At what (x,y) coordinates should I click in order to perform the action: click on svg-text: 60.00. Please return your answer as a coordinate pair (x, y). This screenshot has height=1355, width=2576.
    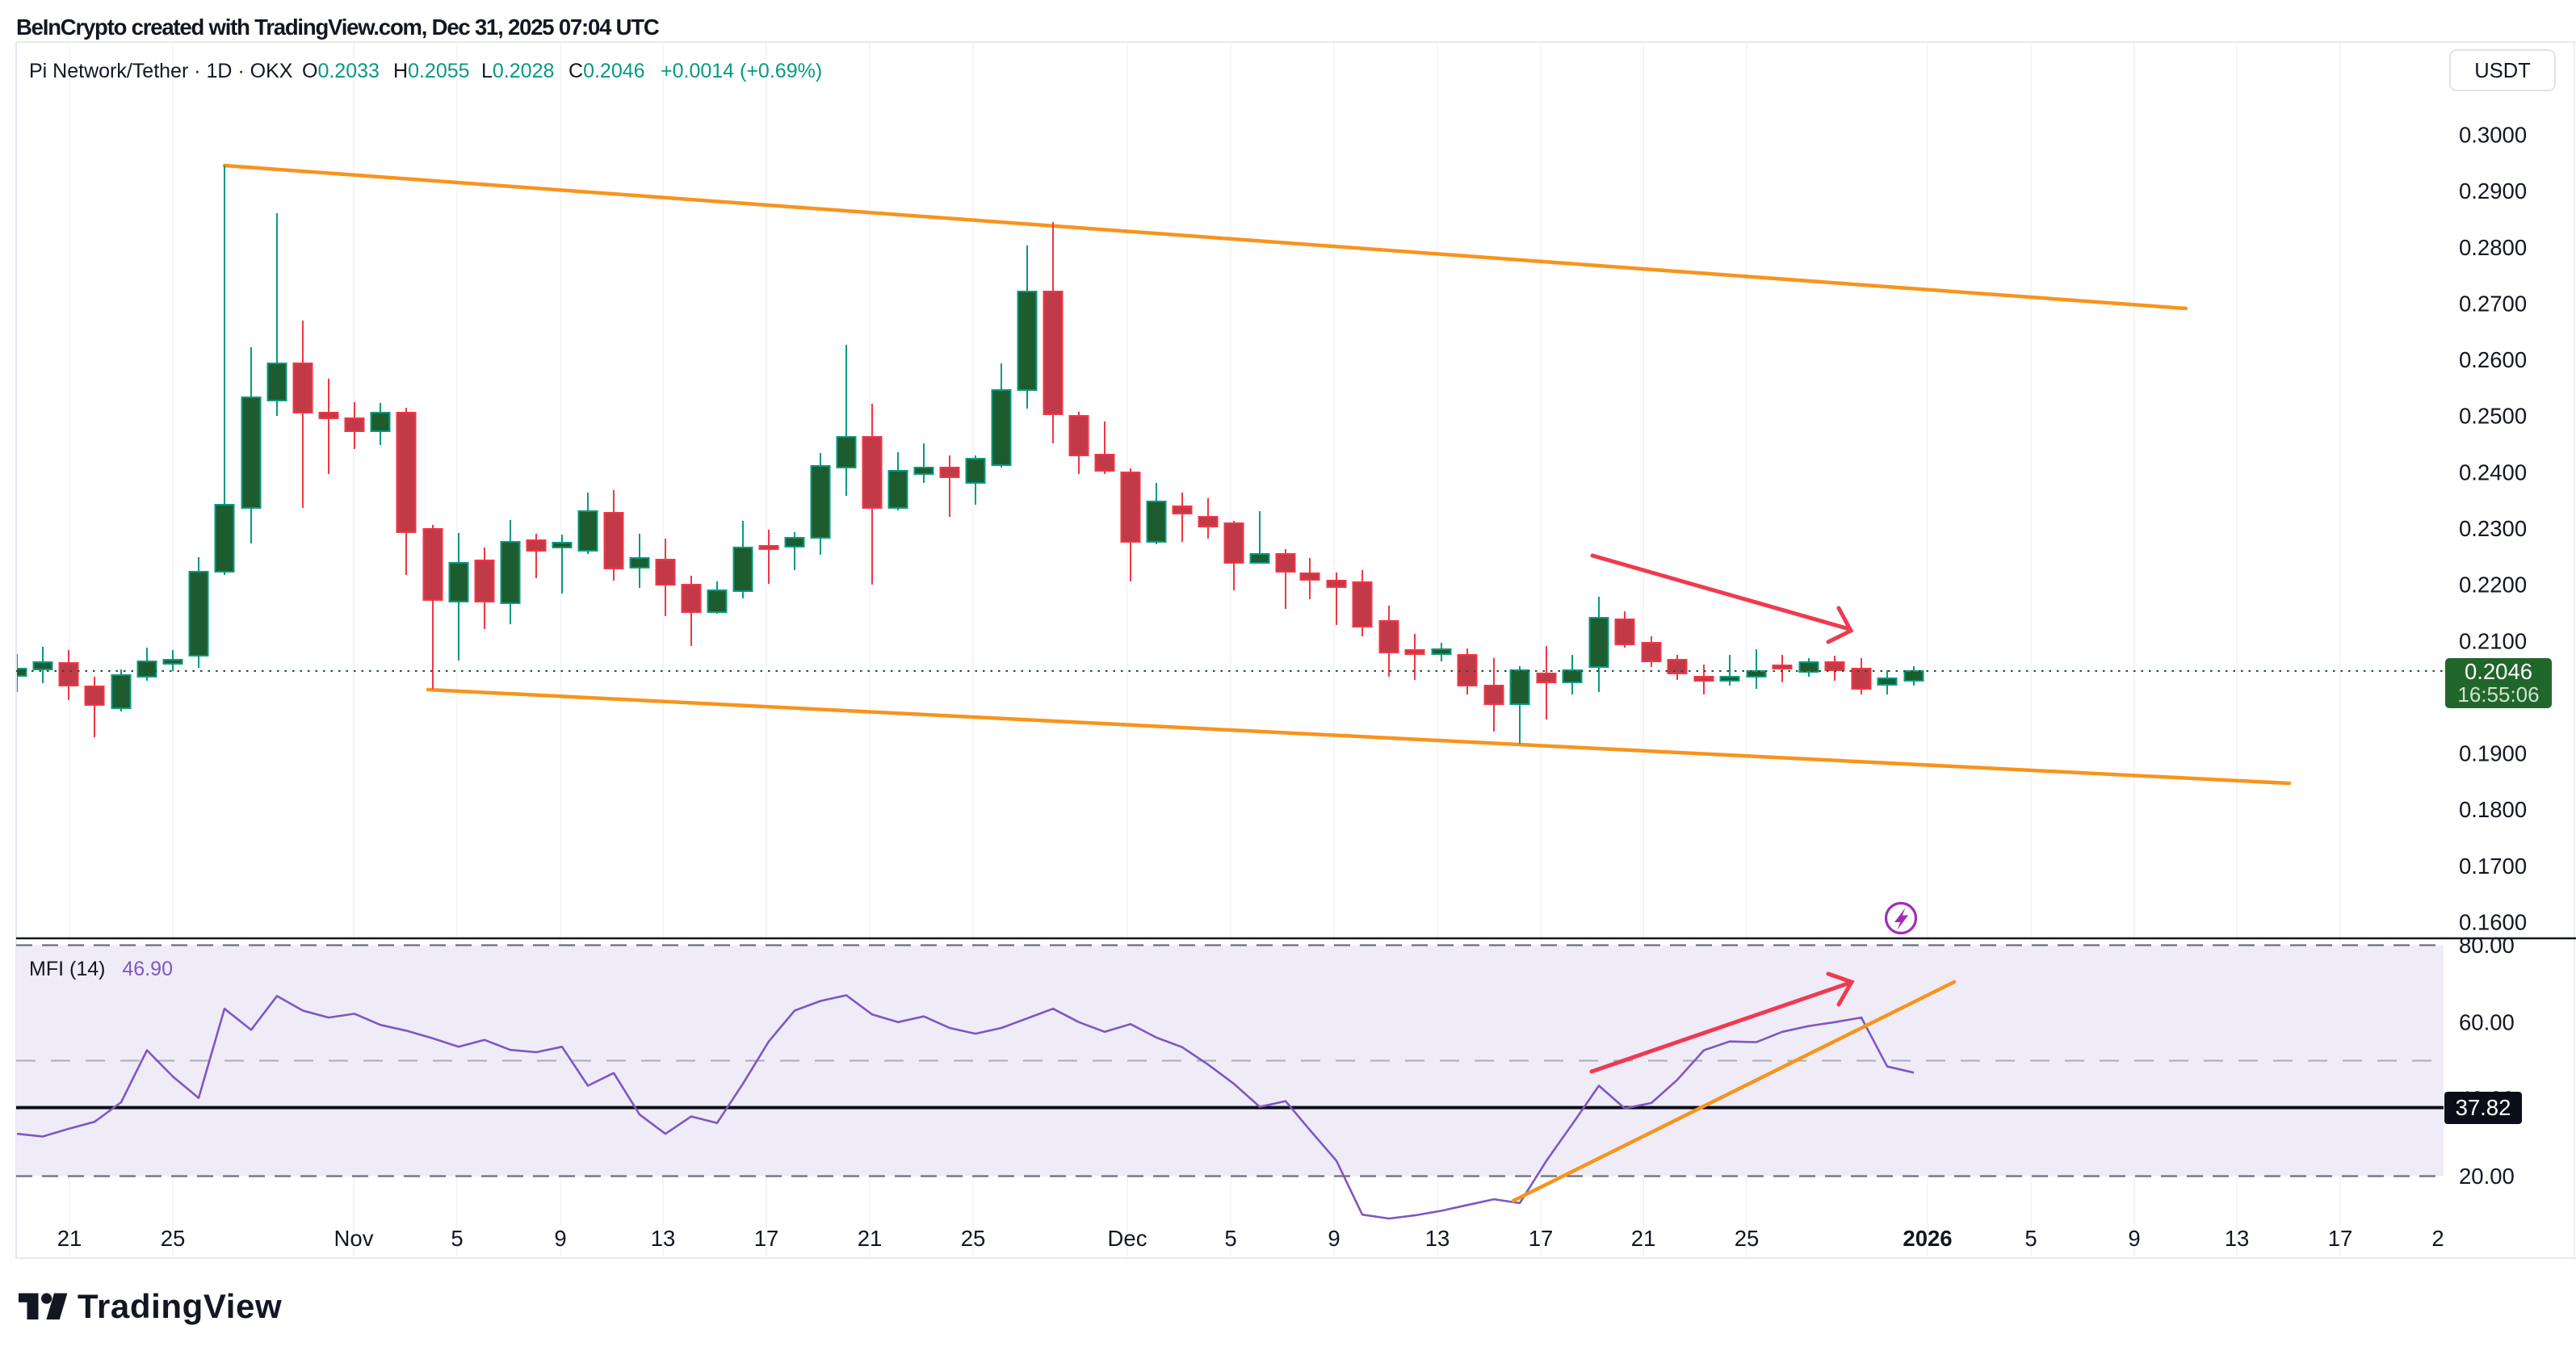
    Looking at the image, I should click on (2487, 1022).